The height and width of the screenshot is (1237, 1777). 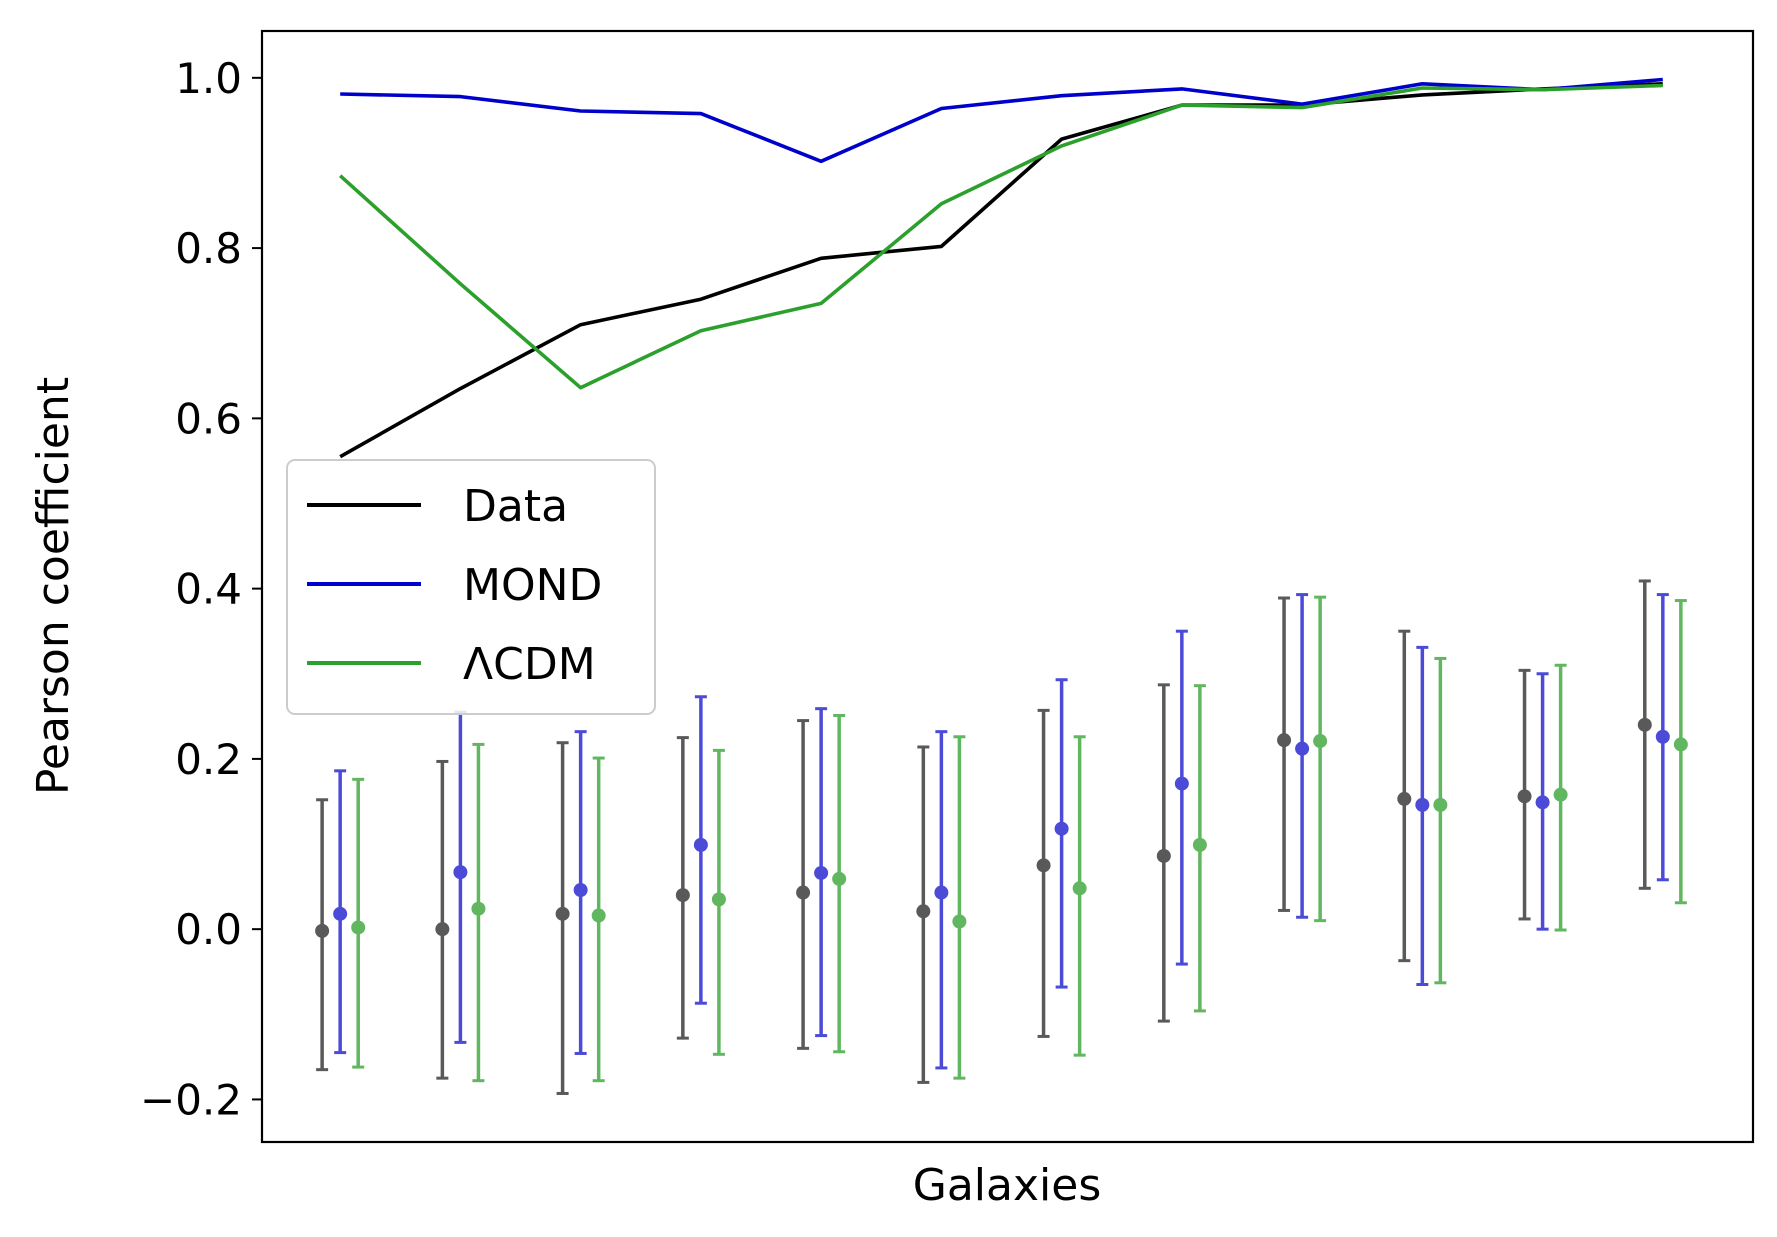 What do you see at coordinates (53, 586) in the screenshot?
I see `y-axis-label: Pearson coefficient` at bounding box center [53, 586].